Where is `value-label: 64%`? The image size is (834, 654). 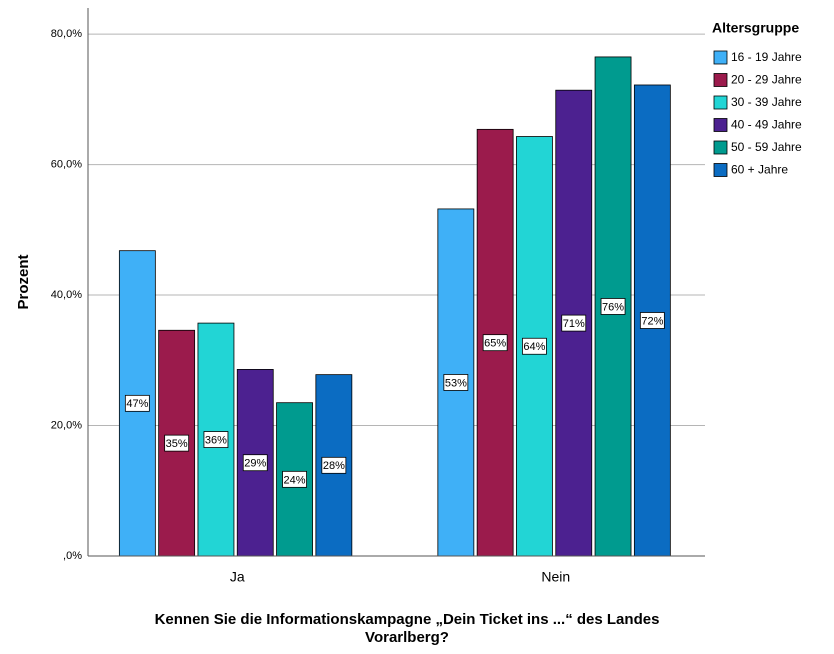
value-label: 64% is located at coordinates (534, 347).